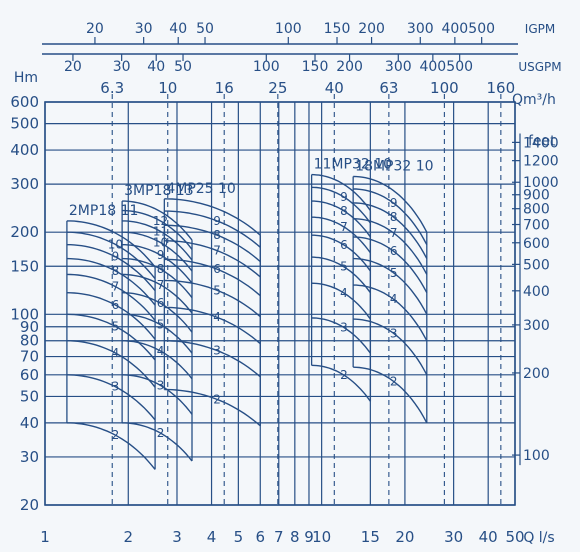 This screenshot has width=580, height=552. What do you see at coordinates (26, 78) in the screenshot?
I see `y-axis-label: Hm` at bounding box center [26, 78].